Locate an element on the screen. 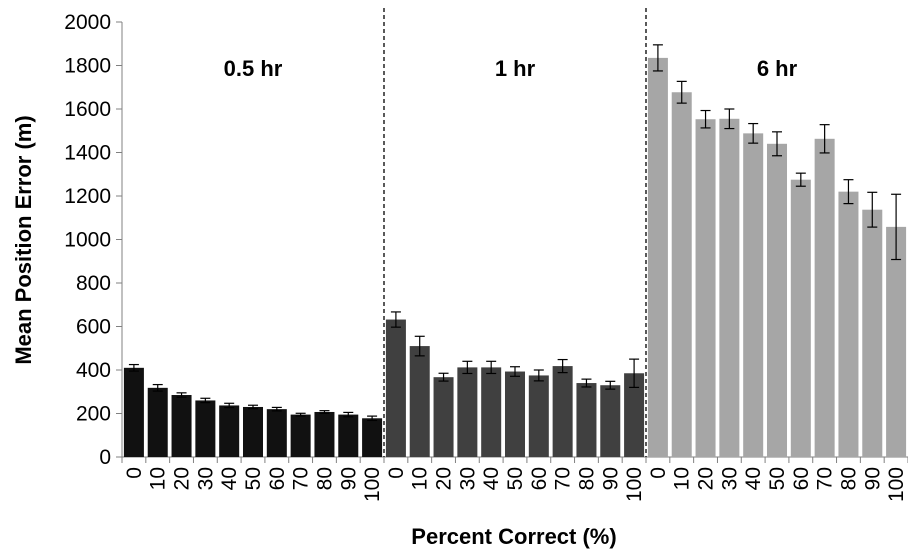 The height and width of the screenshot is (556, 908). y-tick-label: 1400 is located at coordinates (87, 153).